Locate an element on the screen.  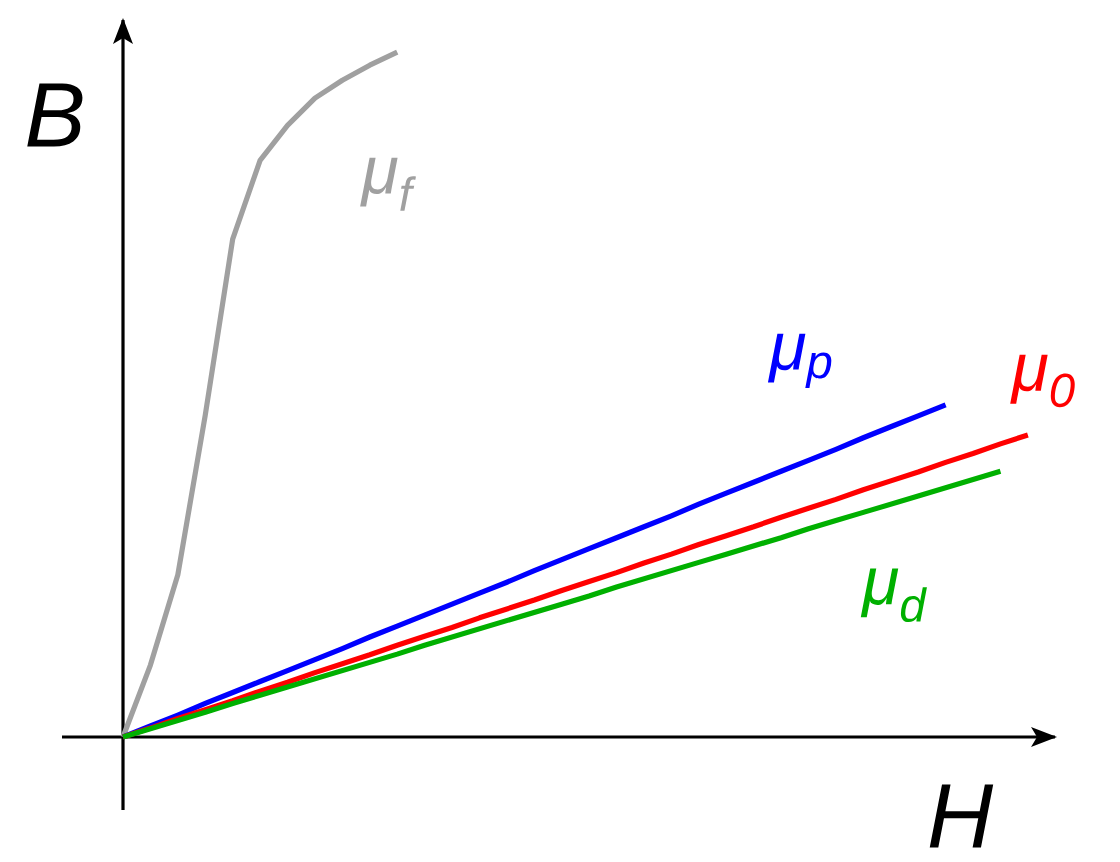
series-label: μ$_{f}$ is located at coordinates (388, 184).